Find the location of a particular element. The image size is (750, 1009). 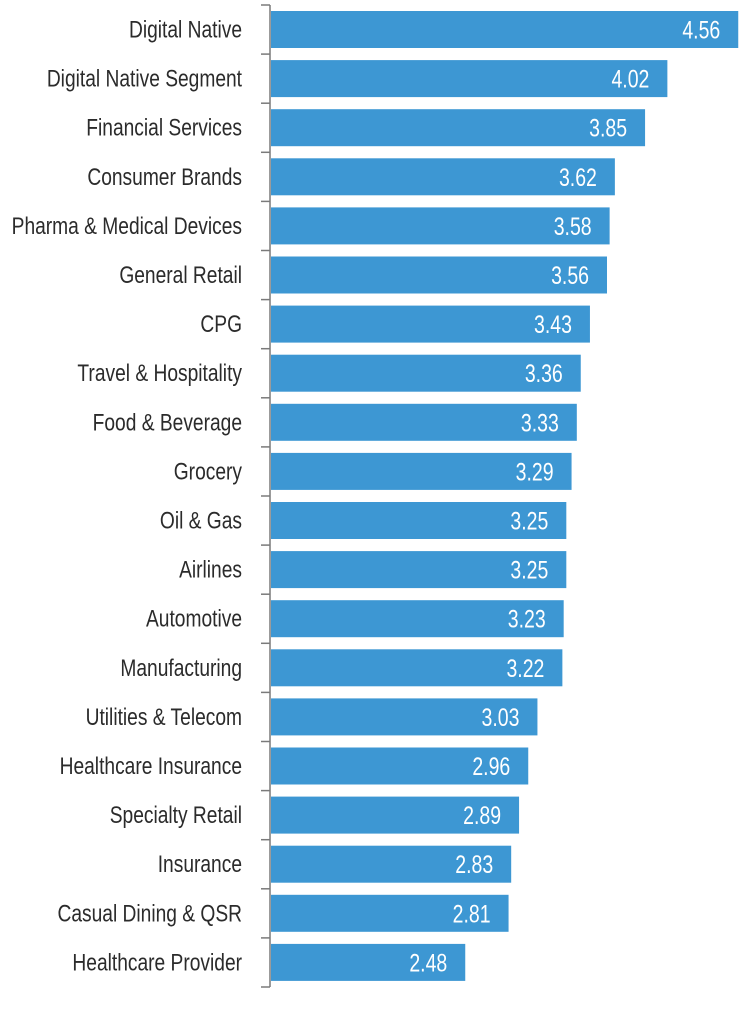

data-label: 3.23 is located at coordinates (527, 619).